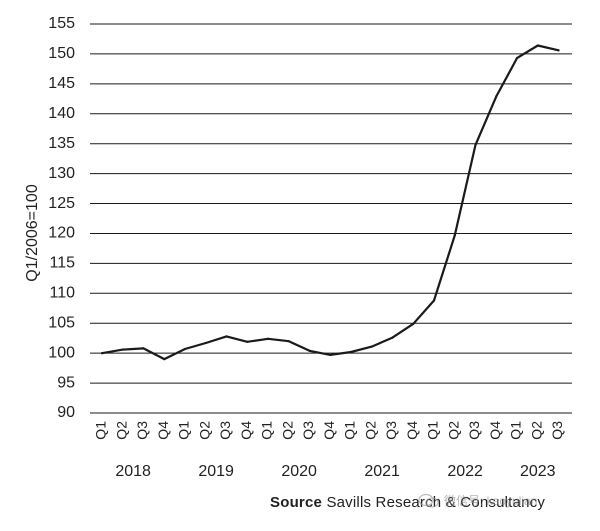 The image size is (600, 531). What do you see at coordinates (61, 352) in the screenshot?
I see `y-tick-label: 100` at bounding box center [61, 352].